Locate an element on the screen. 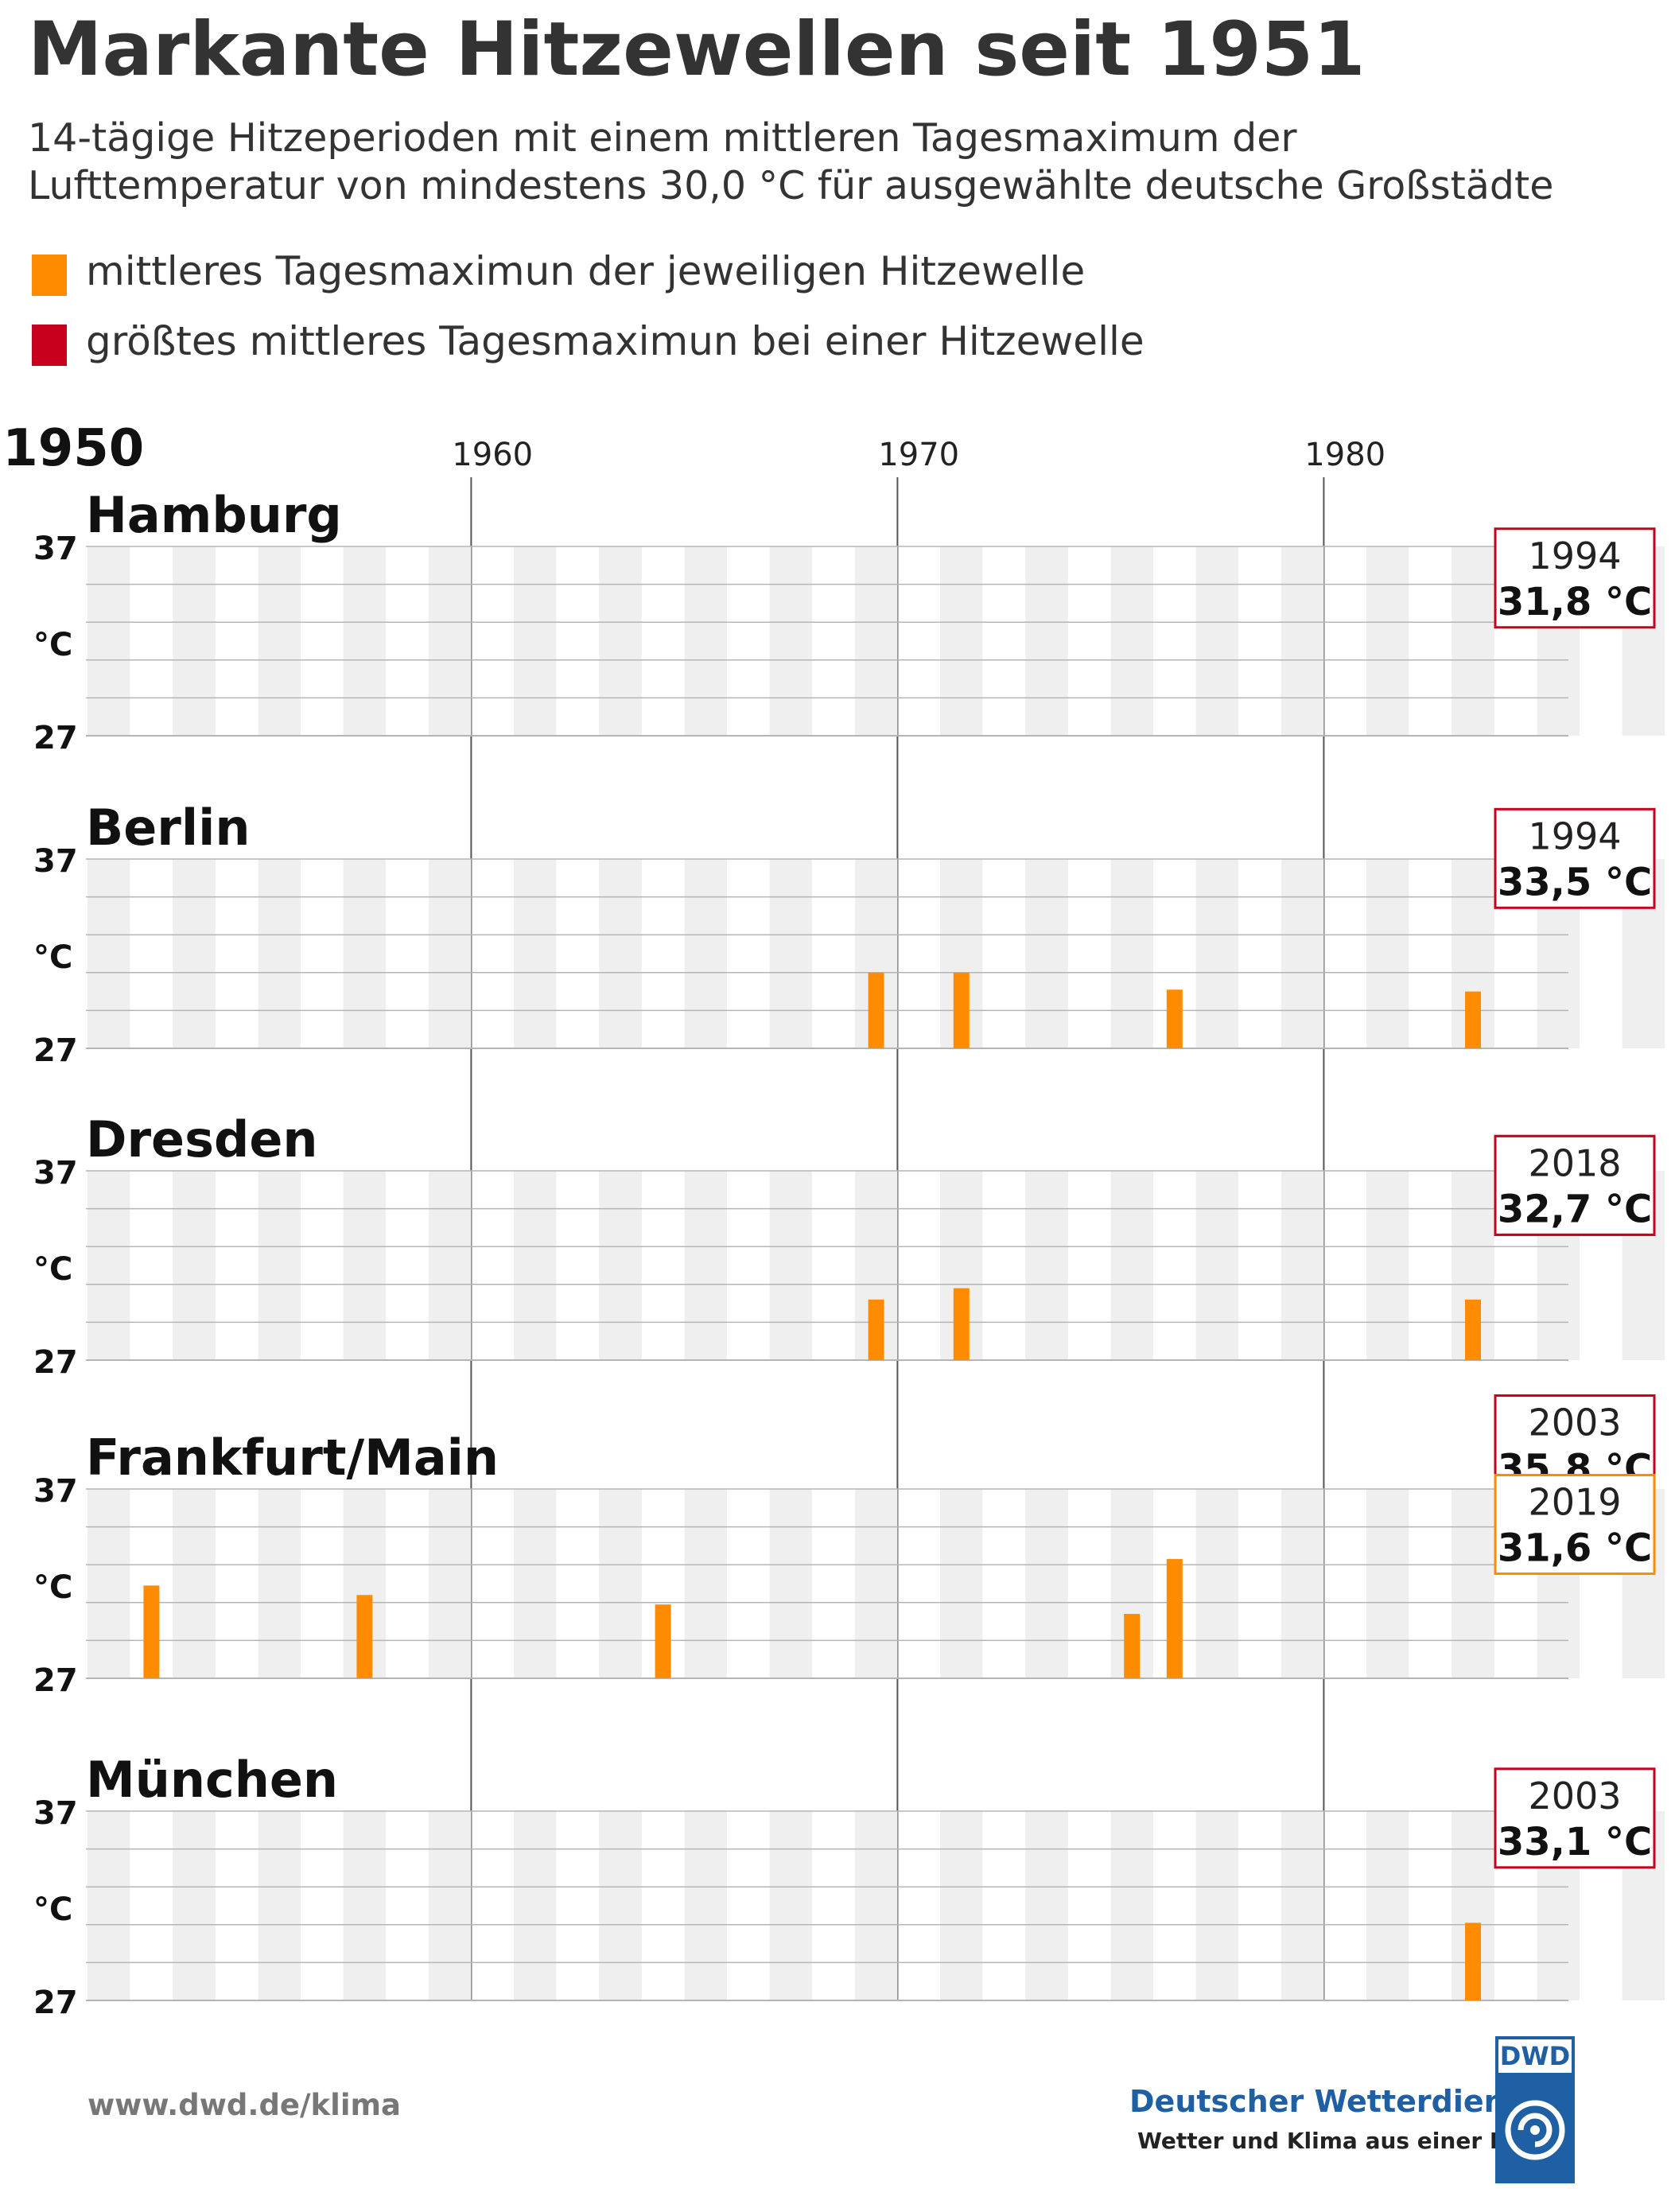 Image resolution: width=1675 pixels, height=2212 pixels. panel-title: Berlin is located at coordinates (168, 828).